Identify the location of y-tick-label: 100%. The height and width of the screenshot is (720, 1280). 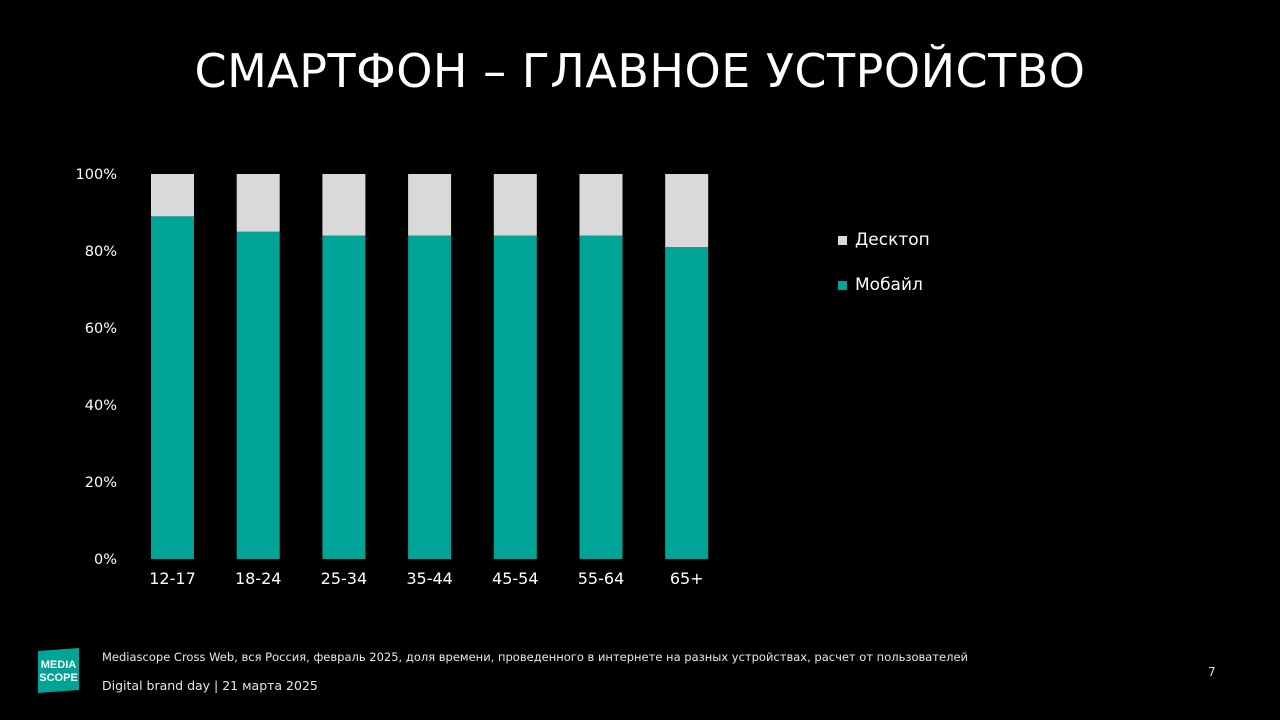
(96, 175).